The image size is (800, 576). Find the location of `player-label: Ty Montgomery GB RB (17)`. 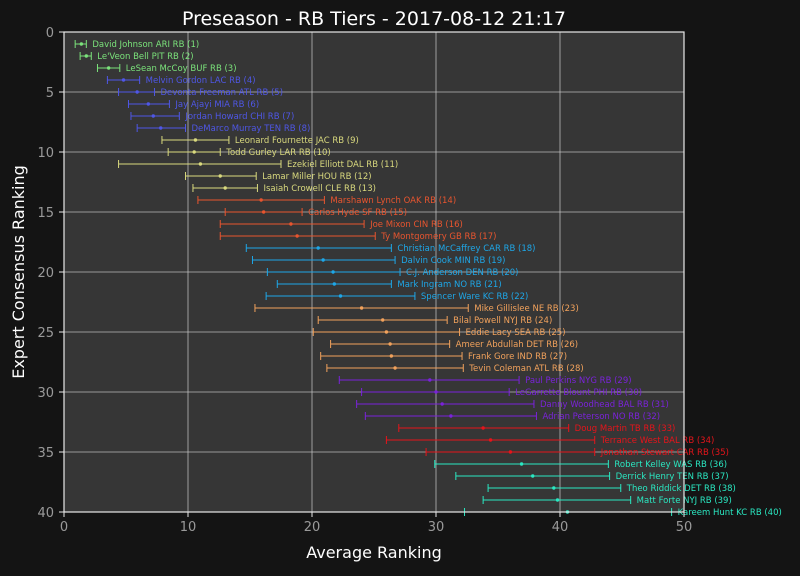

player-label: Ty Montgomery GB RB (17) is located at coordinates (438, 237).